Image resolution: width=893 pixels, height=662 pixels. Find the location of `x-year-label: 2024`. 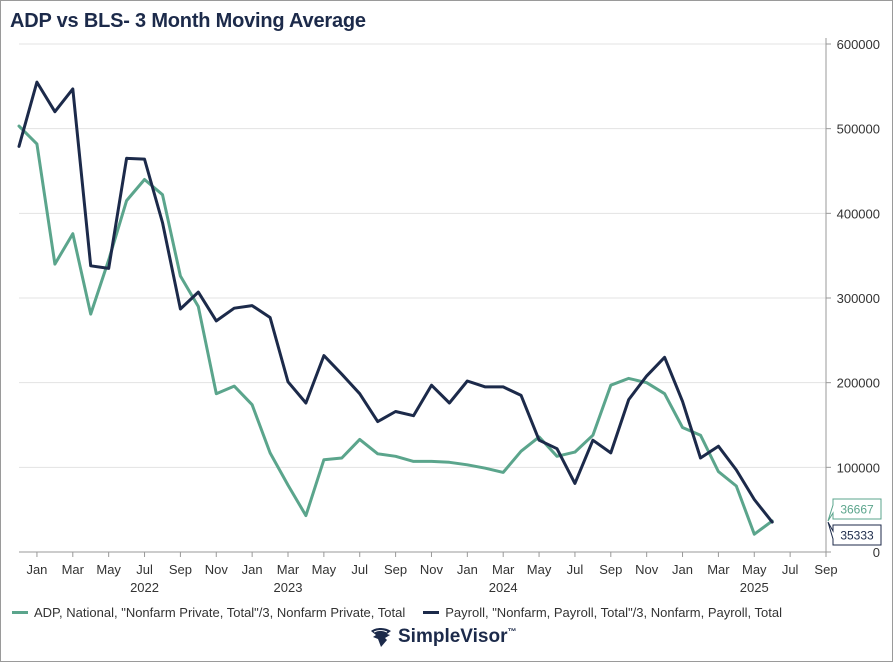

x-year-label: 2024 is located at coordinates (503, 587).